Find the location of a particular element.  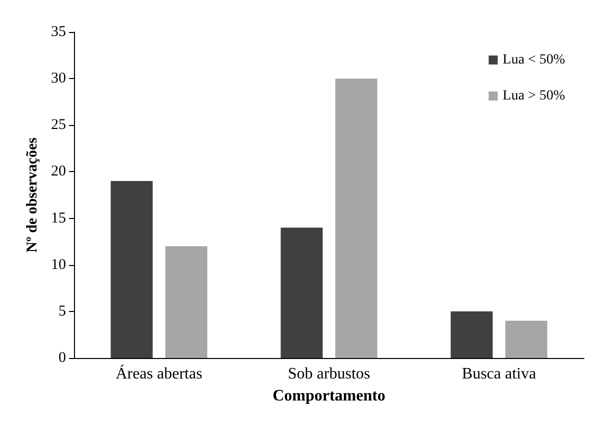

x-tick-label: Áreas abertas is located at coordinates (159, 373).